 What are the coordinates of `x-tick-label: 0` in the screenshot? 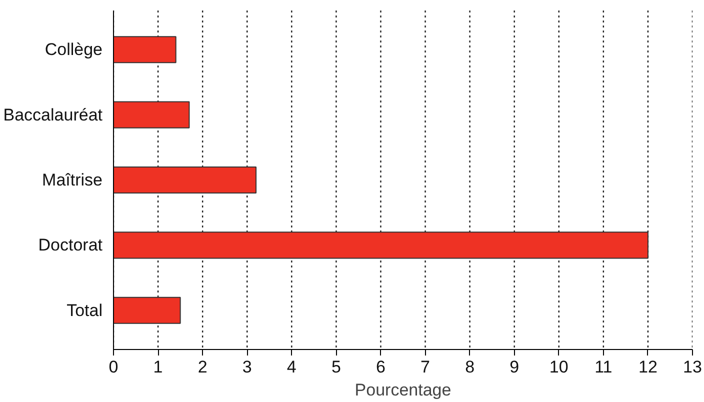 It's located at (113, 367).